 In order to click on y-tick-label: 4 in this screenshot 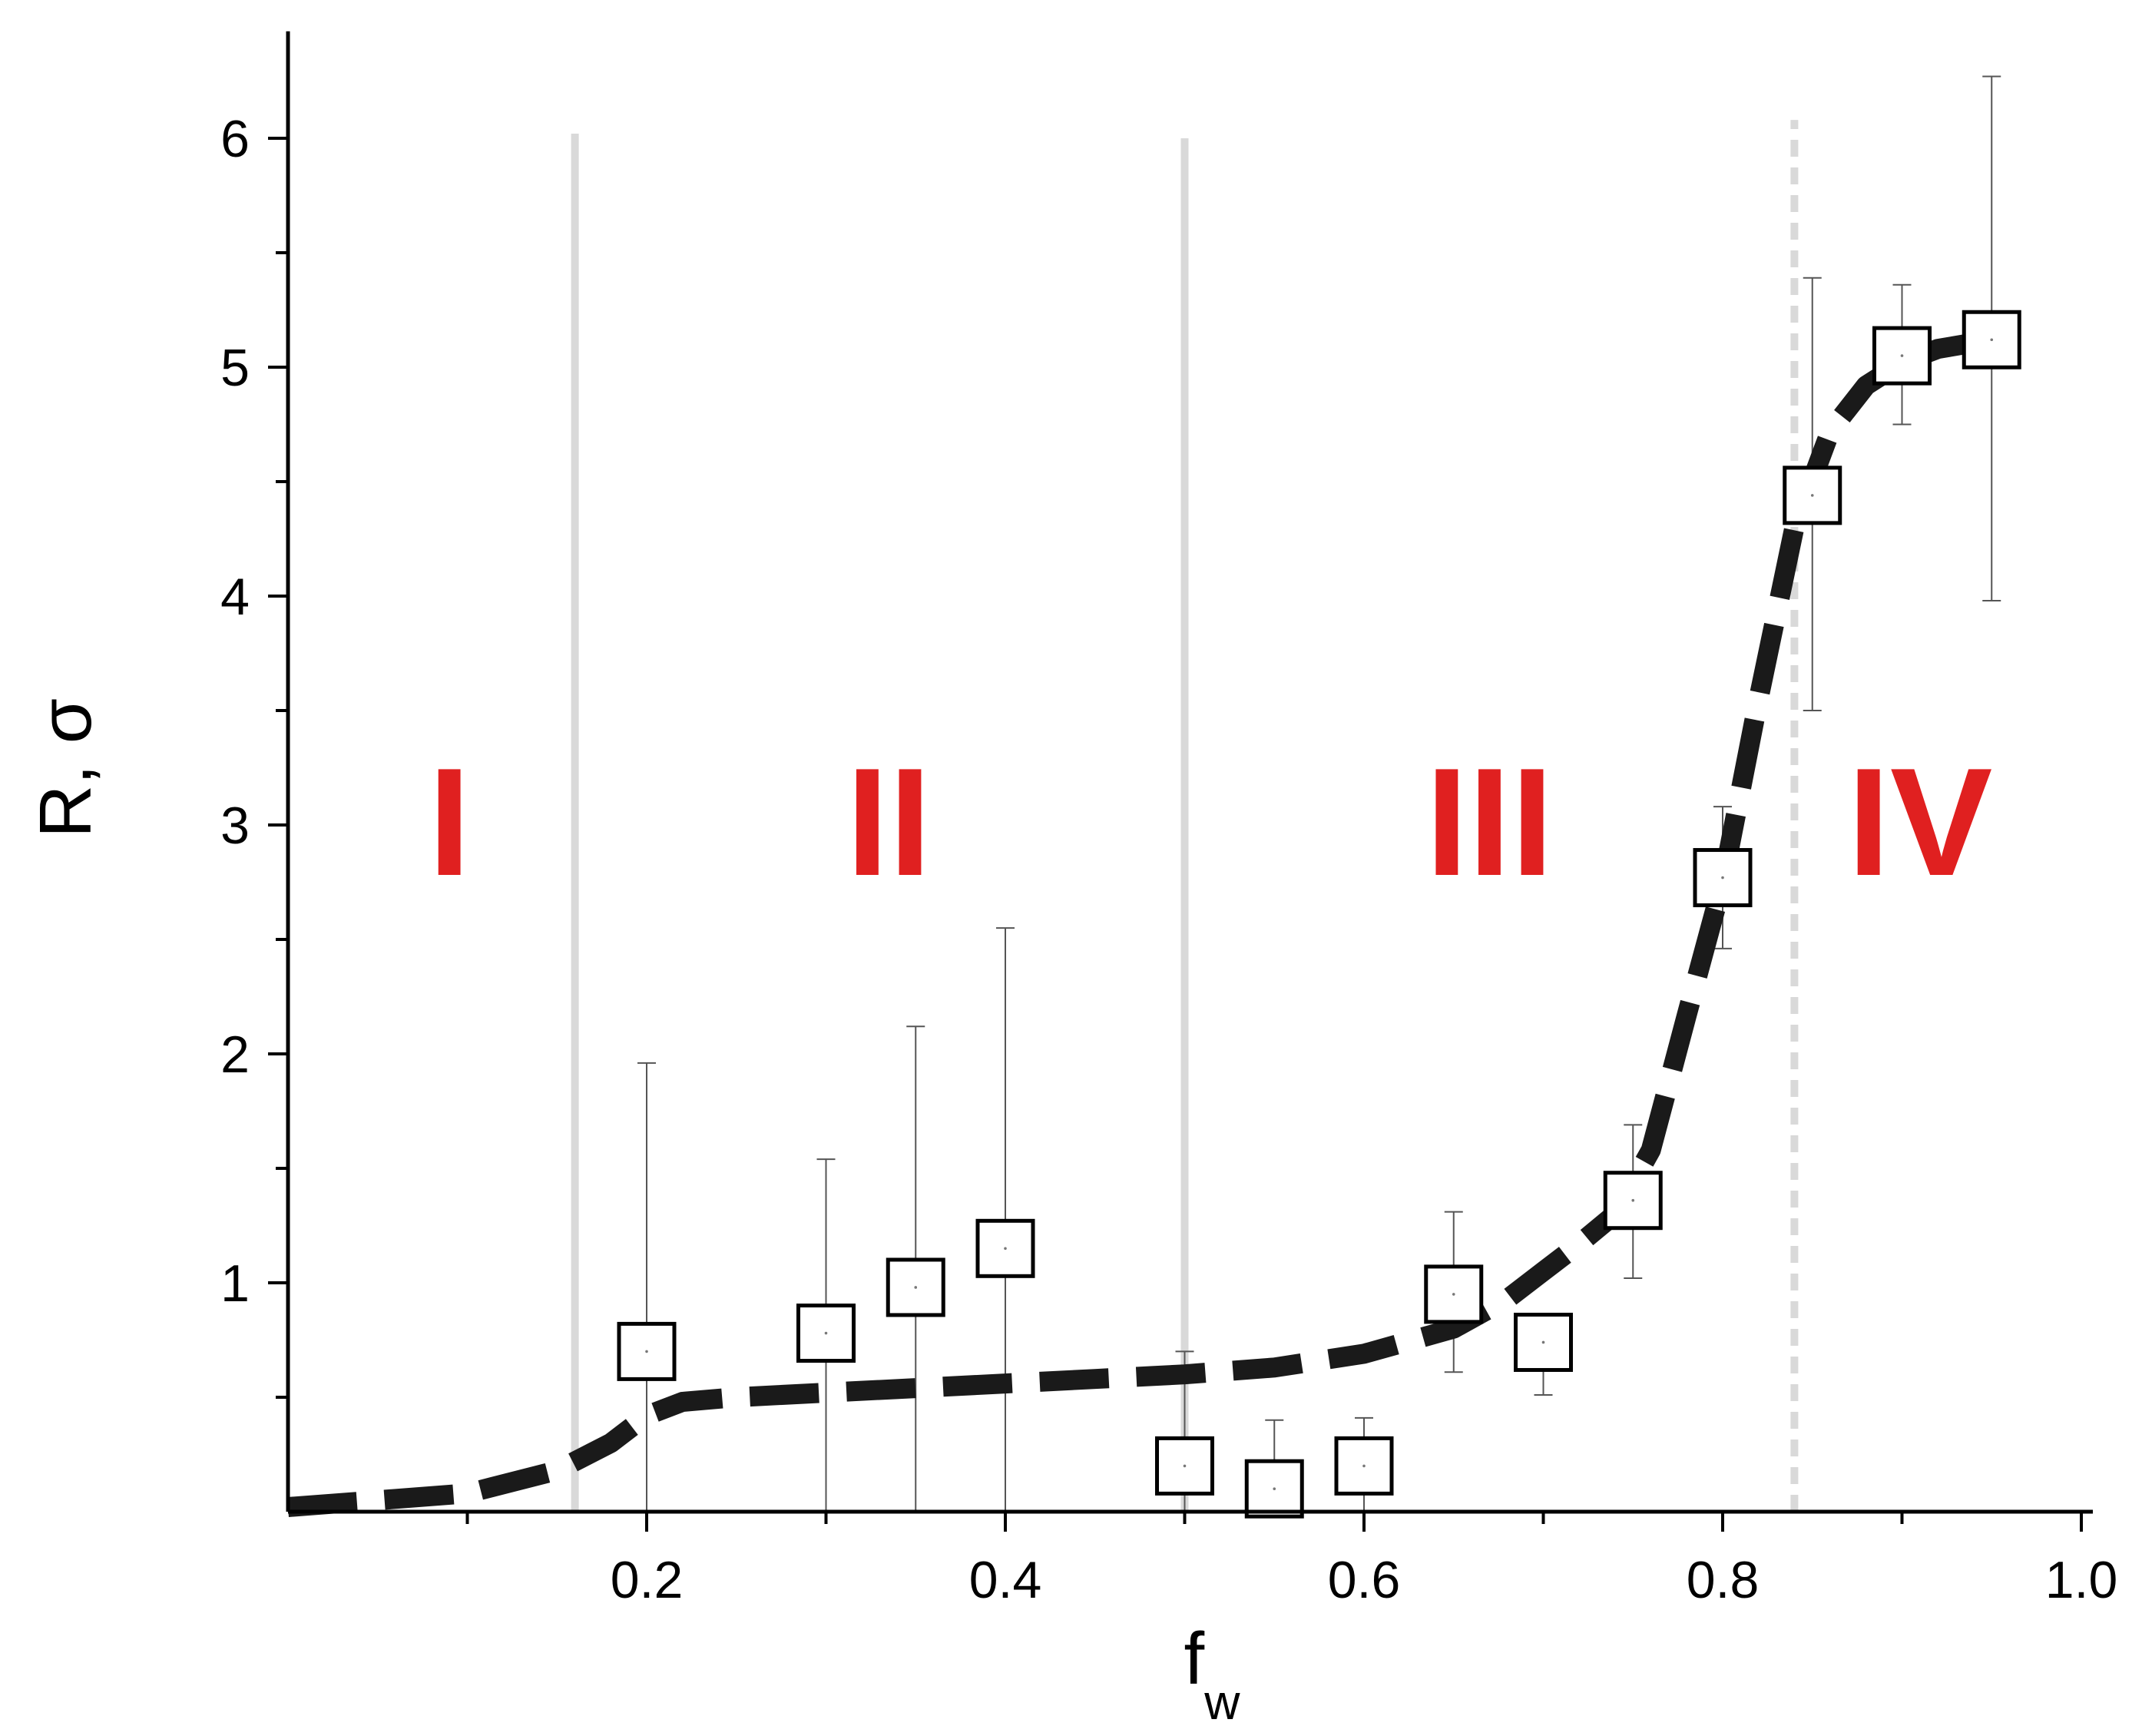, I will do `click(235, 597)`.